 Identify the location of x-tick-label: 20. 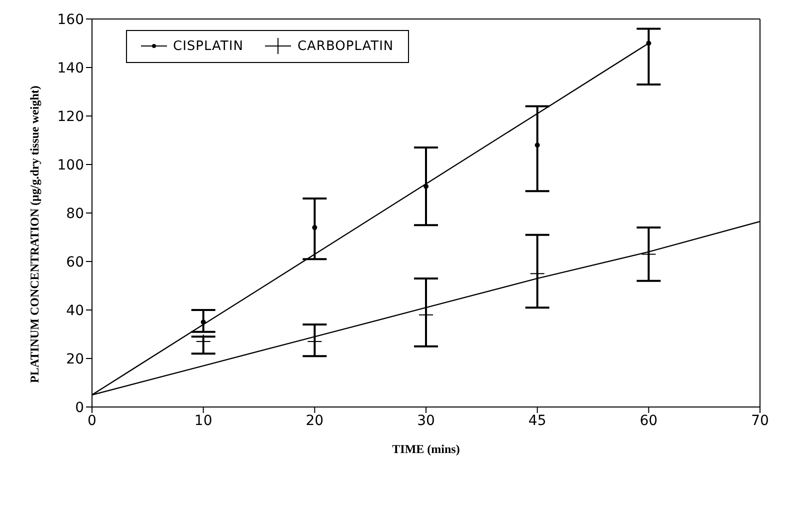
(315, 420).